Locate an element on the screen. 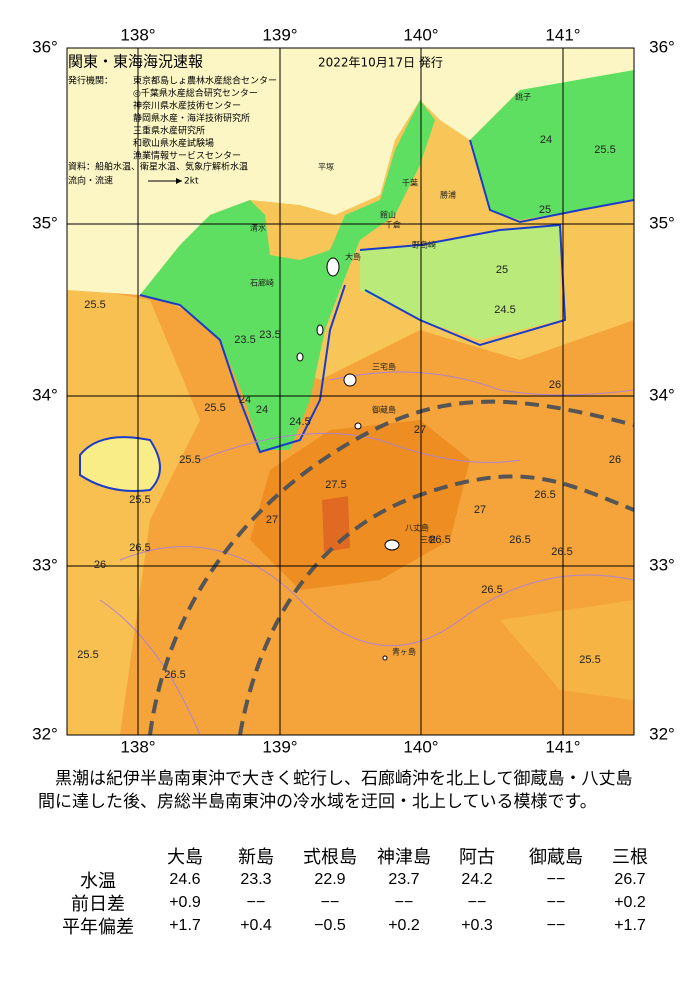  issue-date: 2022年10月17日 発行 is located at coordinates (380, 63).